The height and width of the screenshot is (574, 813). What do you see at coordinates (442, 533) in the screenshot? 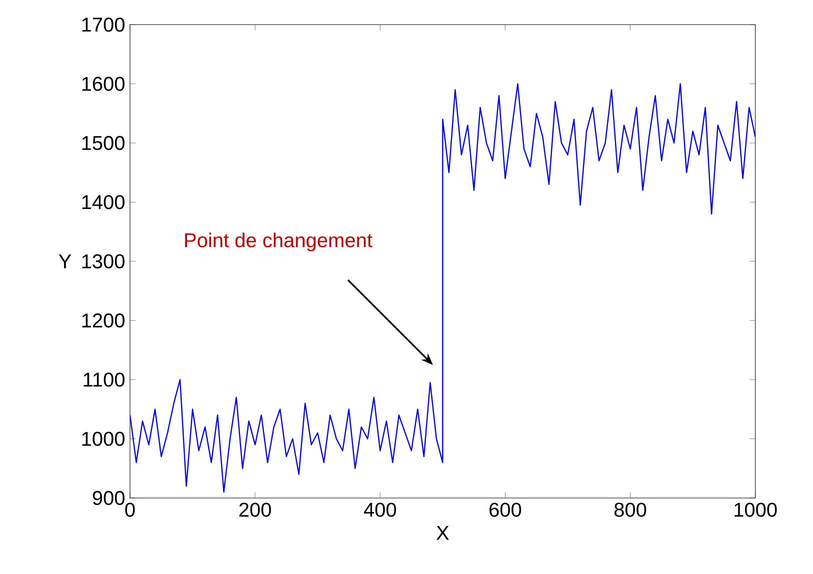
I see `x-axis-title: X` at bounding box center [442, 533].